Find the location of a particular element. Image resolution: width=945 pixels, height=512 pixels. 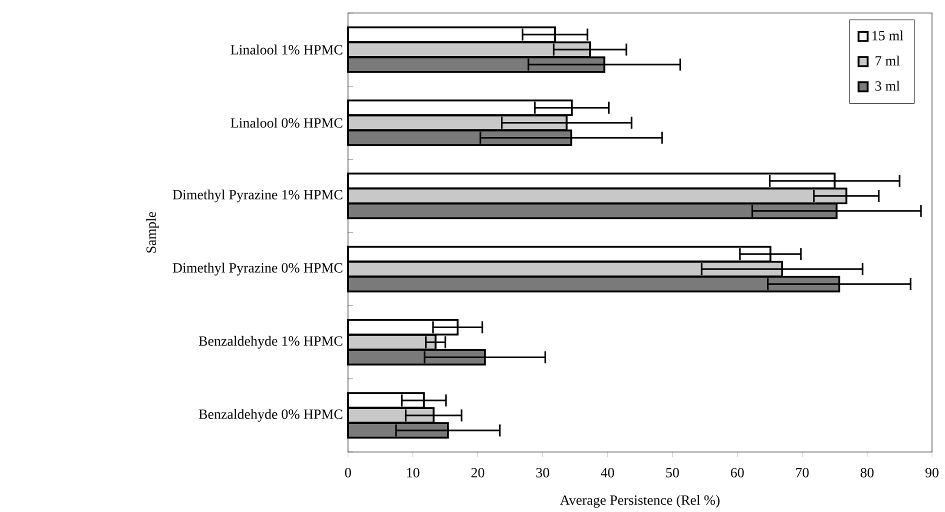

legend-label: 15 ml is located at coordinates (888, 35).